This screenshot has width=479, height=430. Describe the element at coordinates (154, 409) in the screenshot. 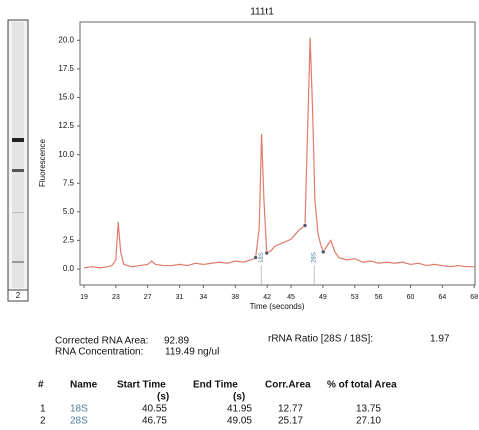

I see `table-cell: 40.55` at that location.